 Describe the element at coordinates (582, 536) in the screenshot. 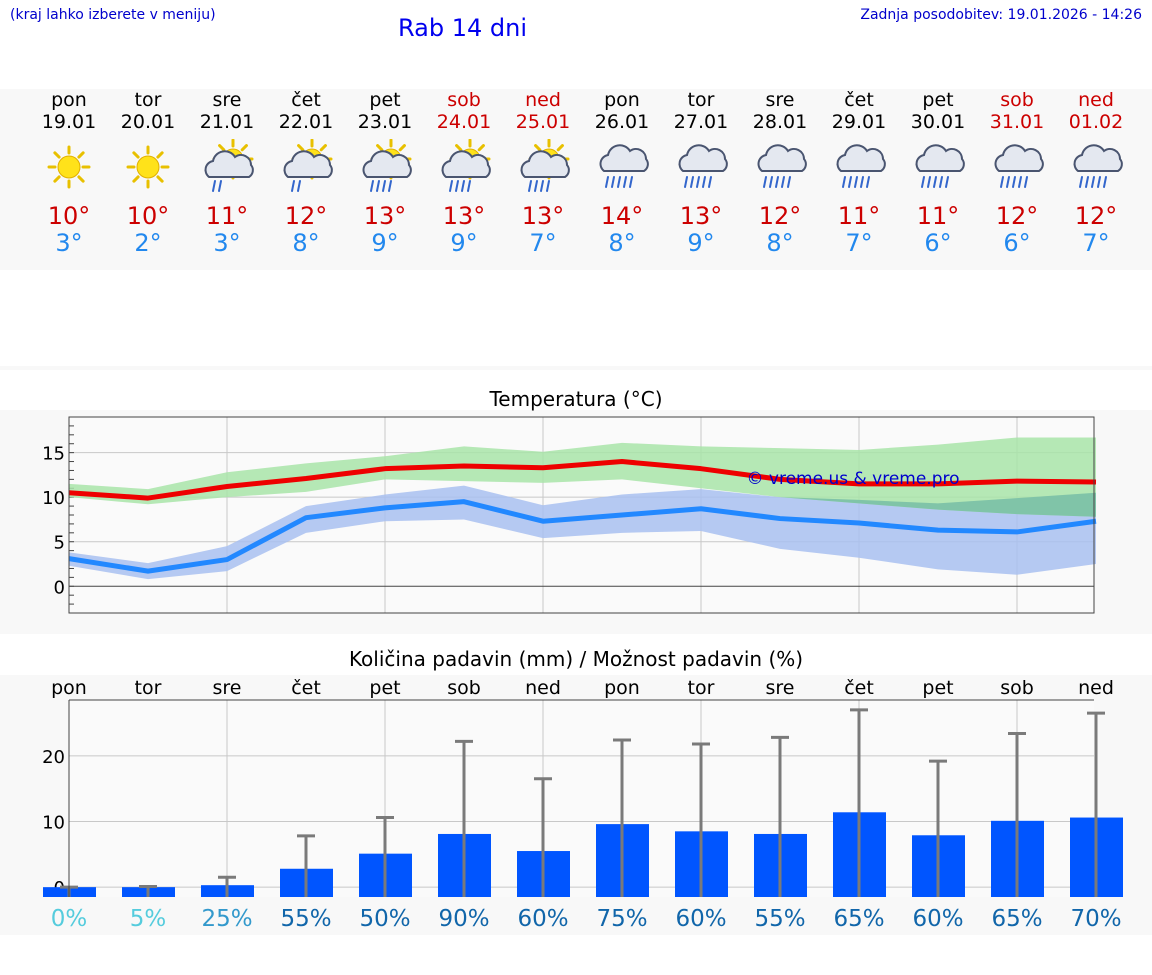

I see `min-temperature-line` at that location.